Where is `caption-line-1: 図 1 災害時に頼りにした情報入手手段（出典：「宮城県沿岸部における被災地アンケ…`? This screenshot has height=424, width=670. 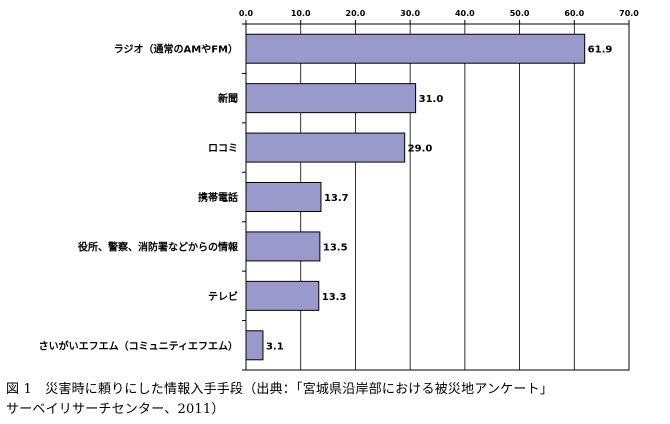 caption-line-1: 図 1 災害時に頼りにした情報入手手段（出典：「宮城県沿岸部における被災地アンケ… is located at coordinates (279, 389).